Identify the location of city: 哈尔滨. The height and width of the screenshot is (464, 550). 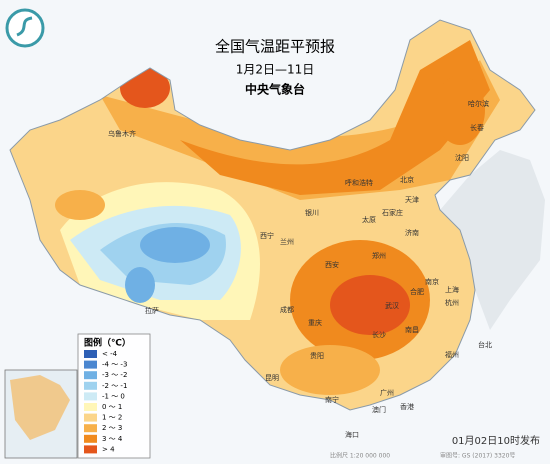
(478, 103).